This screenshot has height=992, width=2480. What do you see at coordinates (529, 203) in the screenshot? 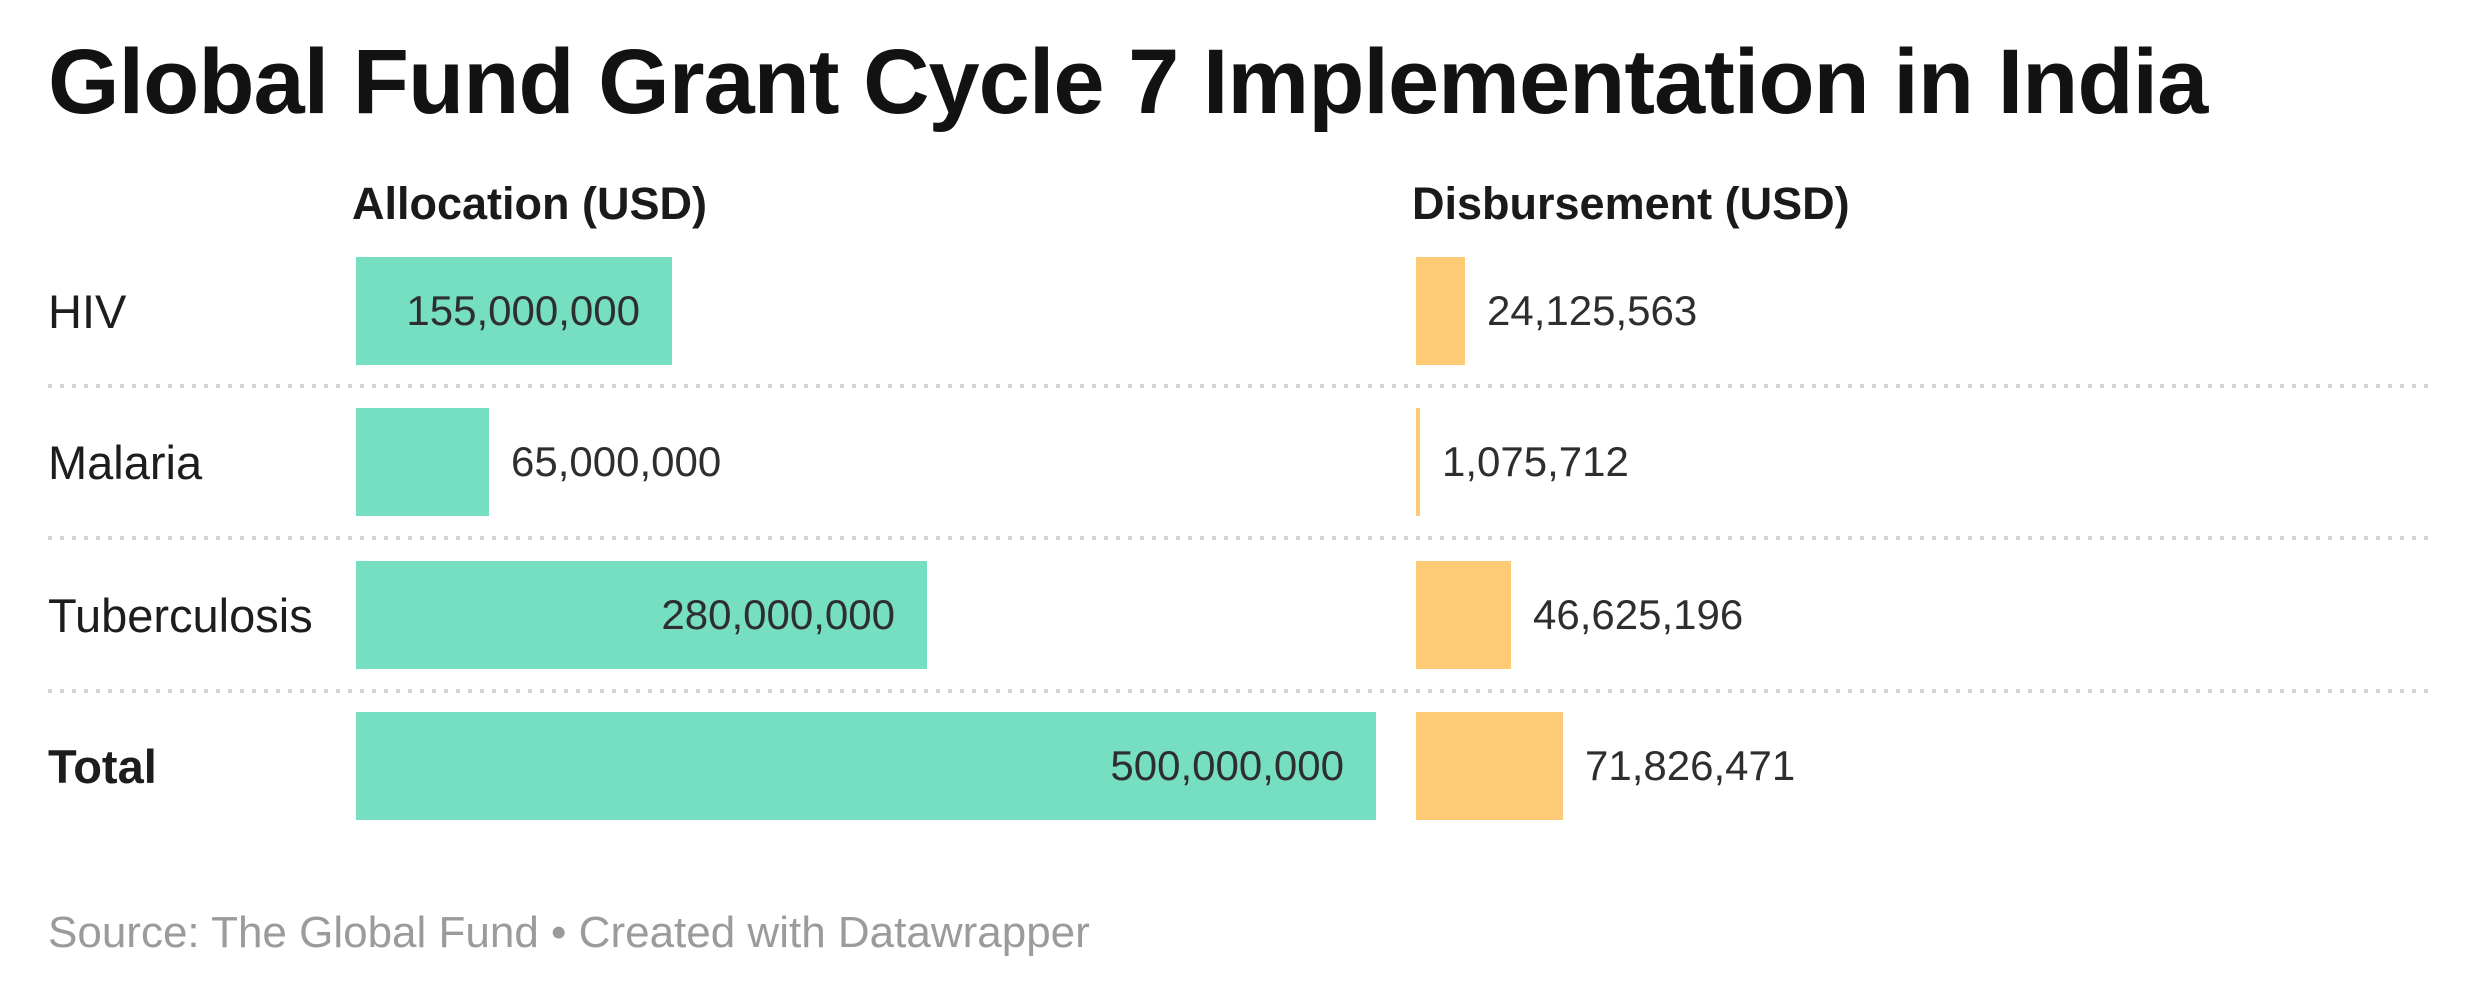
I see `column-header-allocation: Allocation (USD)` at bounding box center [529, 203].